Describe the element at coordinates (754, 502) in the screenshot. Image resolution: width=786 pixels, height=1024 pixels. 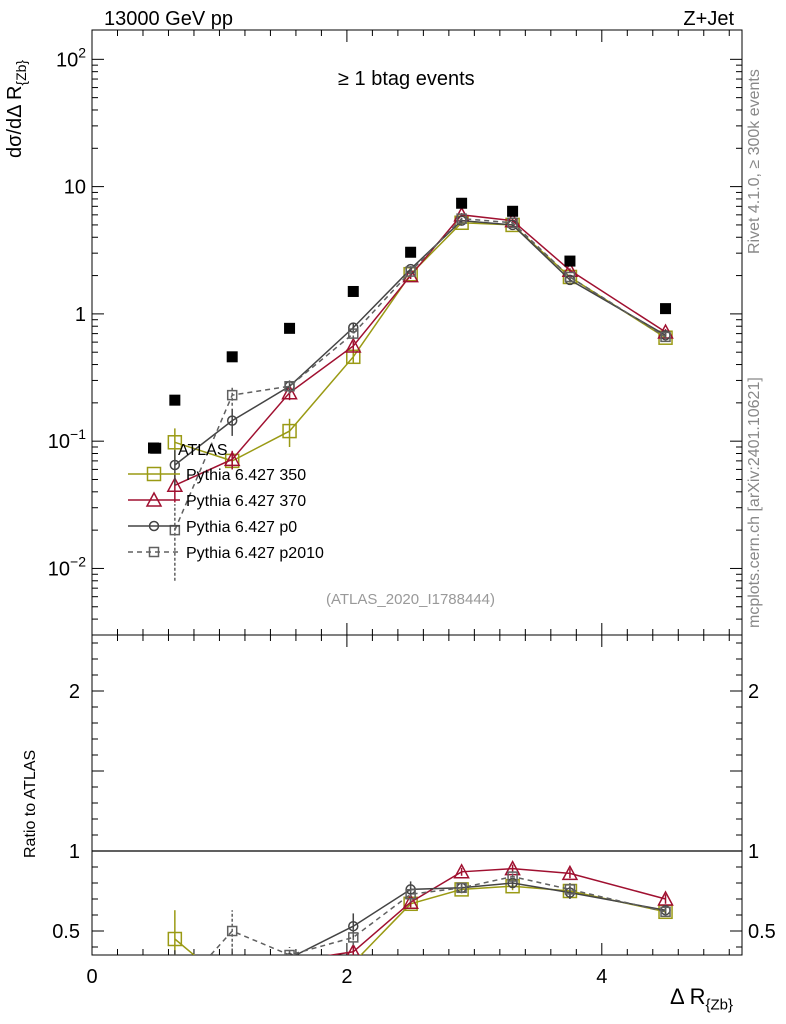
I see `side-label-mcplots: mcplots.cern.ch [arXiv:2401.10621]` at that location.